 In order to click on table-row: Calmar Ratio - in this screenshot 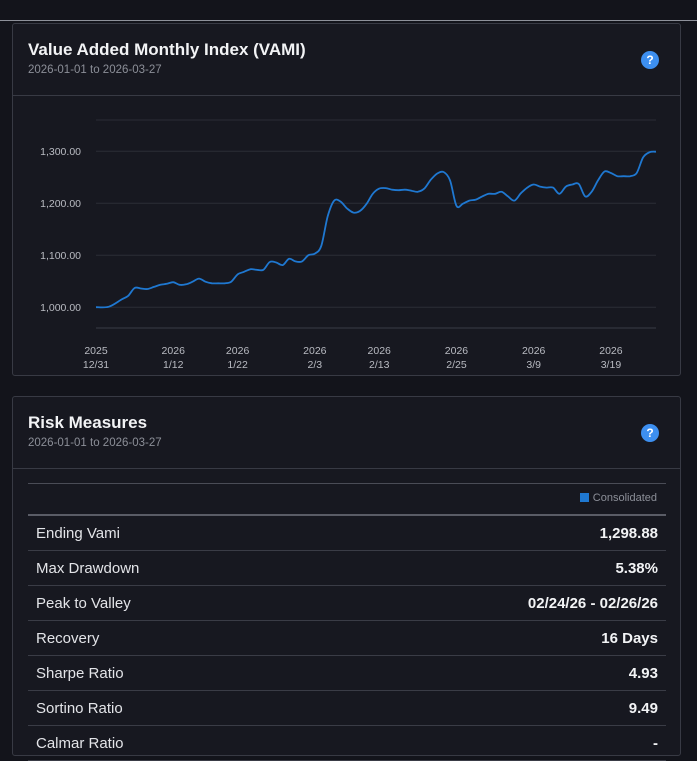, I will do `click(347, 743)`.